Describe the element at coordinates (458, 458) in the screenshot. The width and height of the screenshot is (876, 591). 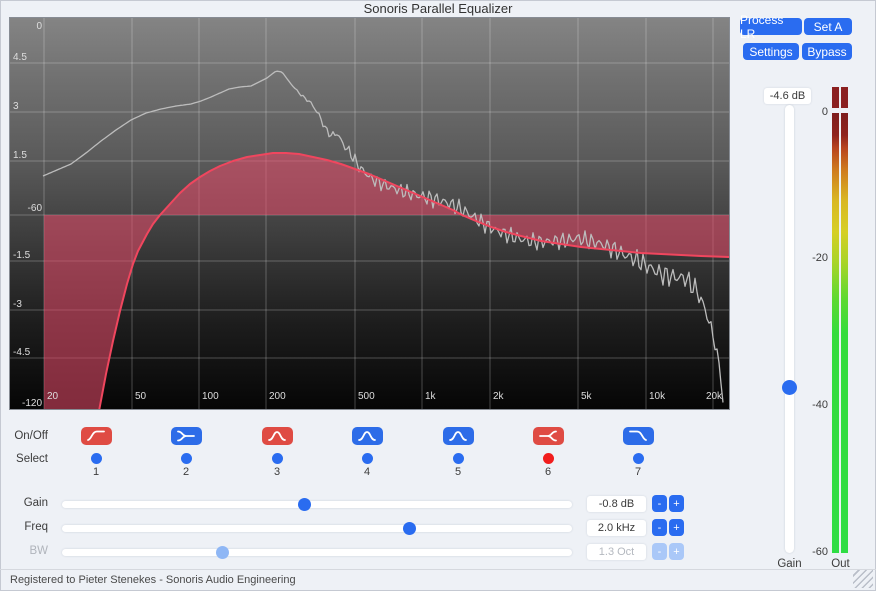
I see `band-5-select-radio` at that location.